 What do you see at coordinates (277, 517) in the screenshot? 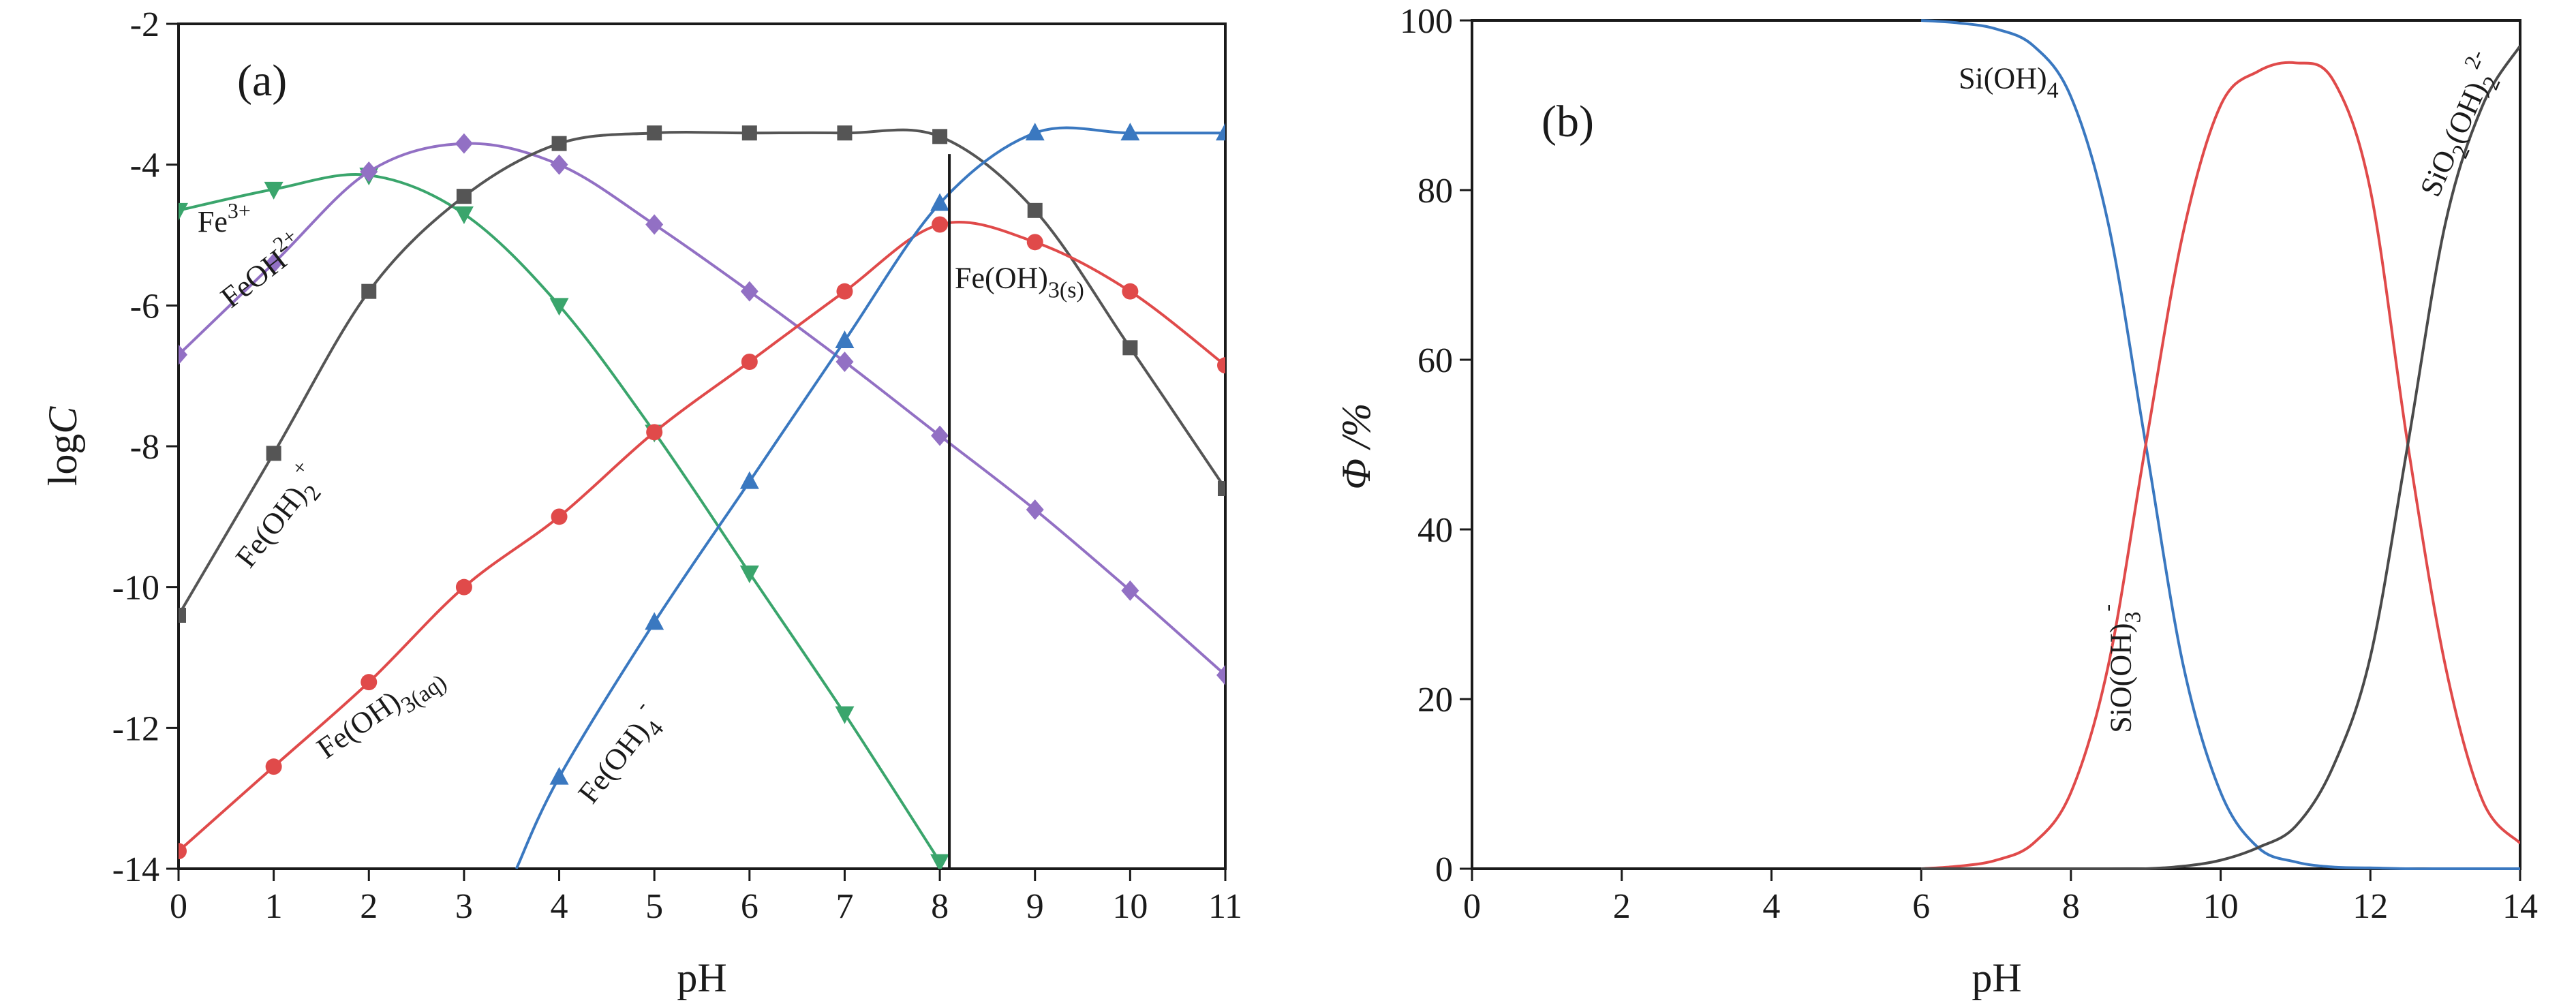
I see `series-label-2: Fe(OH)2+` at bounding box center [277, 517].